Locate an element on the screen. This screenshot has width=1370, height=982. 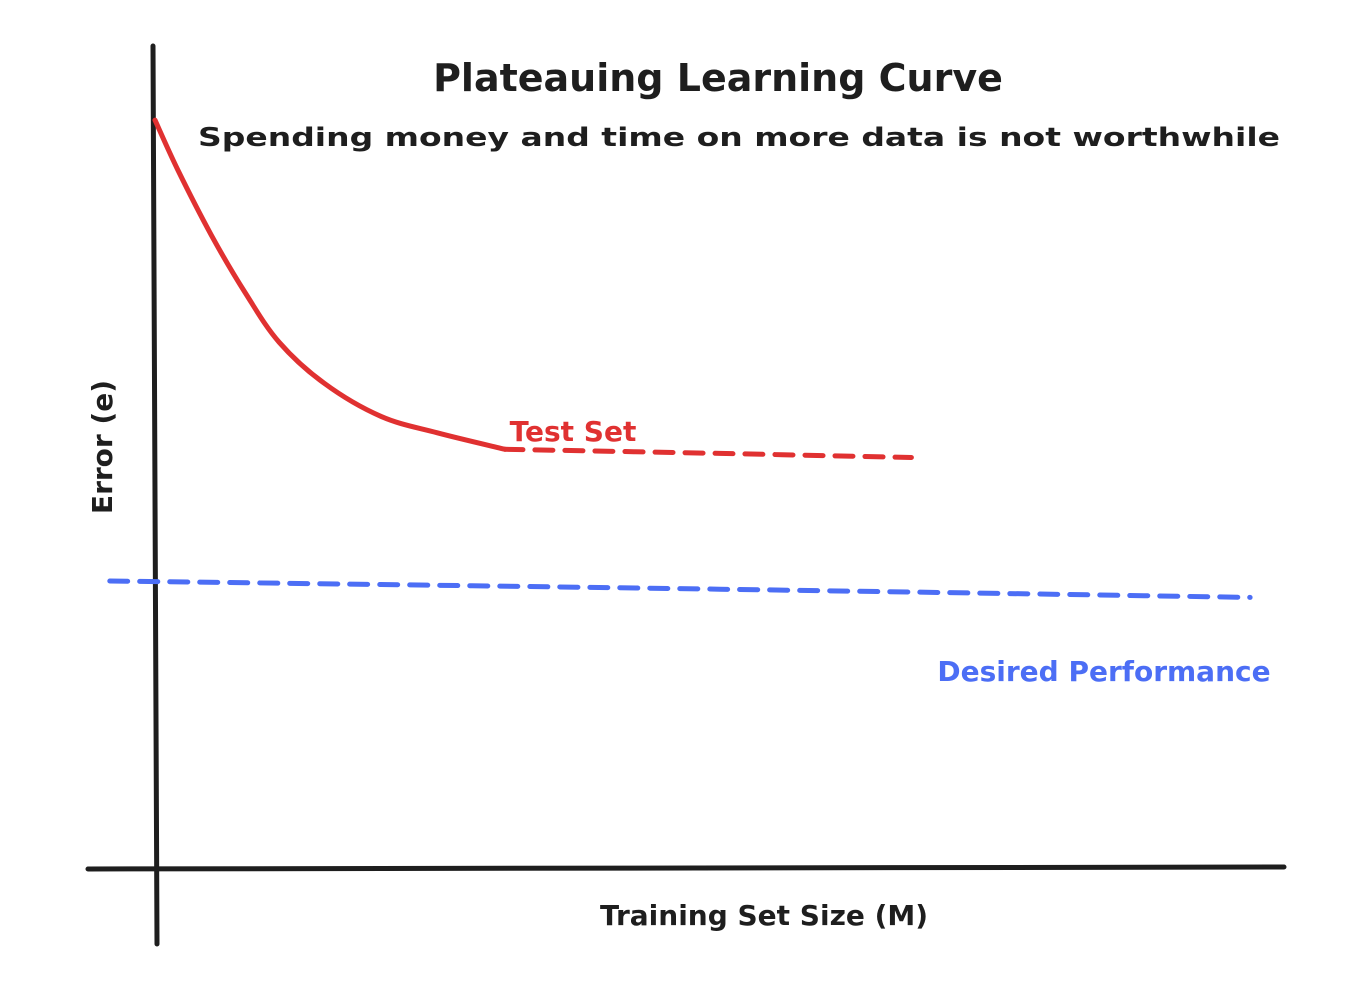
test-set-line-dashed is located at coordinates (708, 453).